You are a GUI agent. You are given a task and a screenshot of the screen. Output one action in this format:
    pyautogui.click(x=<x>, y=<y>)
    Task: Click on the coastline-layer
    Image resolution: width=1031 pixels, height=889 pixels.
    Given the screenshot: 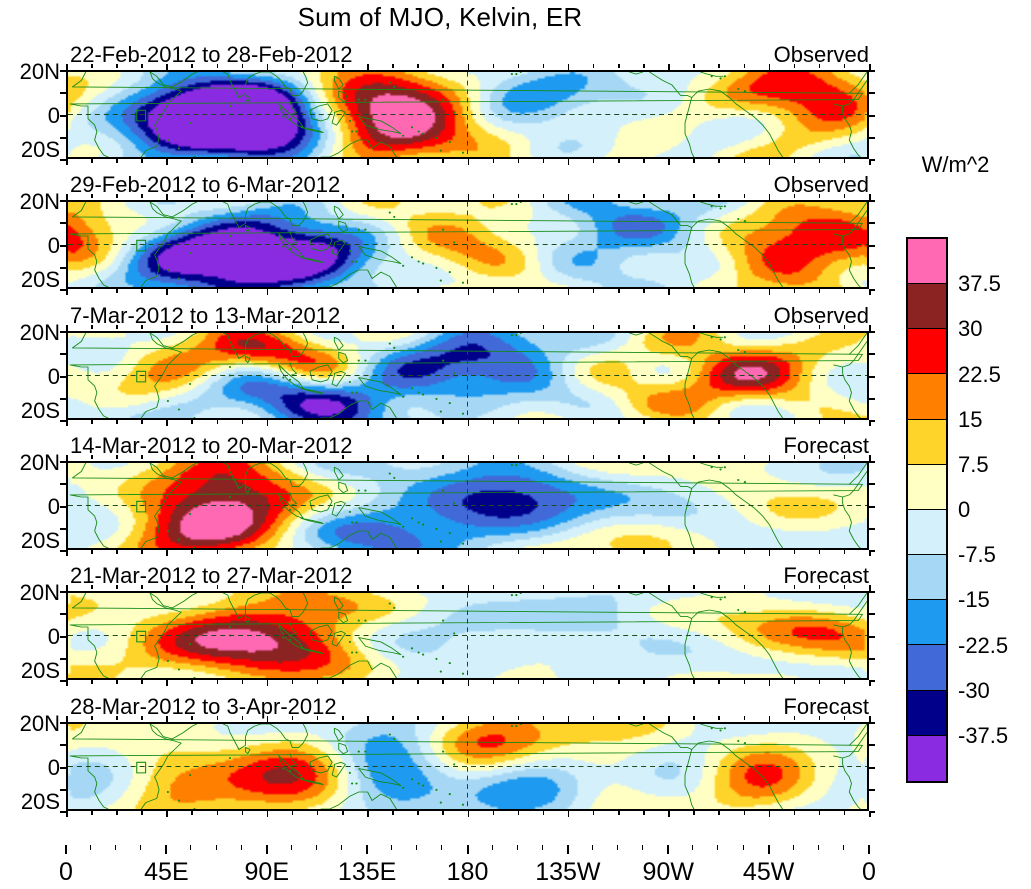 What is the action you would take?
    pyautogui.click(x=468, y=375)
    